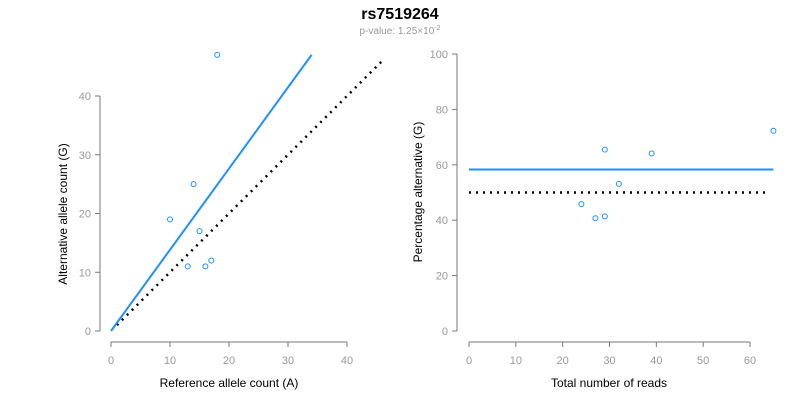 This screenshot has height=400, width=800. What do you see at coordinates (85, 156) in the screenshot?
I see `y-tick-label: 30` at bounding box center [85, 156].